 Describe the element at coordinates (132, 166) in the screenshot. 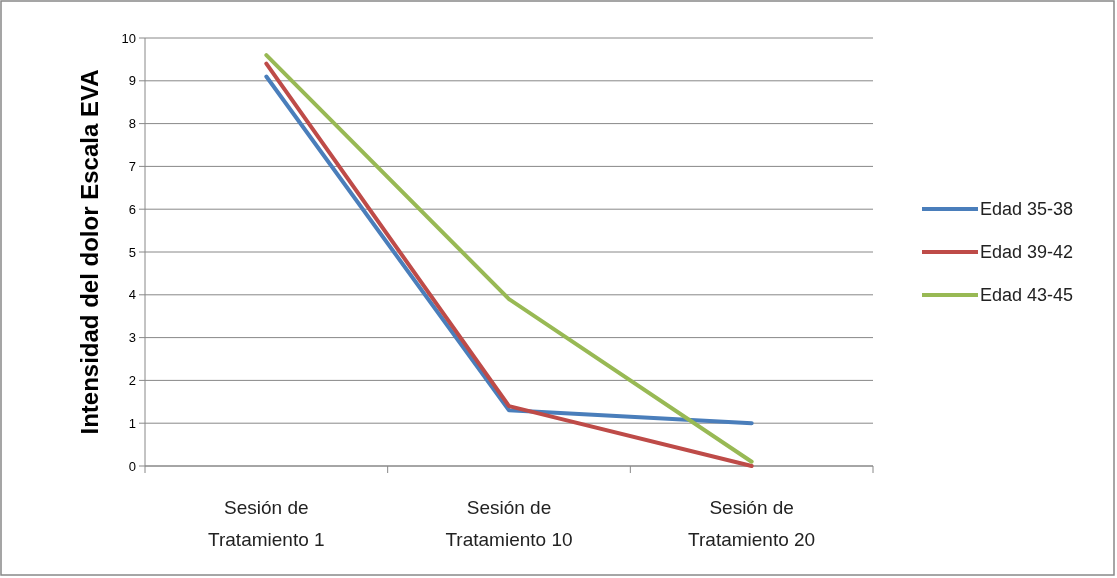

I see `y-tick-label: 7` at that location.